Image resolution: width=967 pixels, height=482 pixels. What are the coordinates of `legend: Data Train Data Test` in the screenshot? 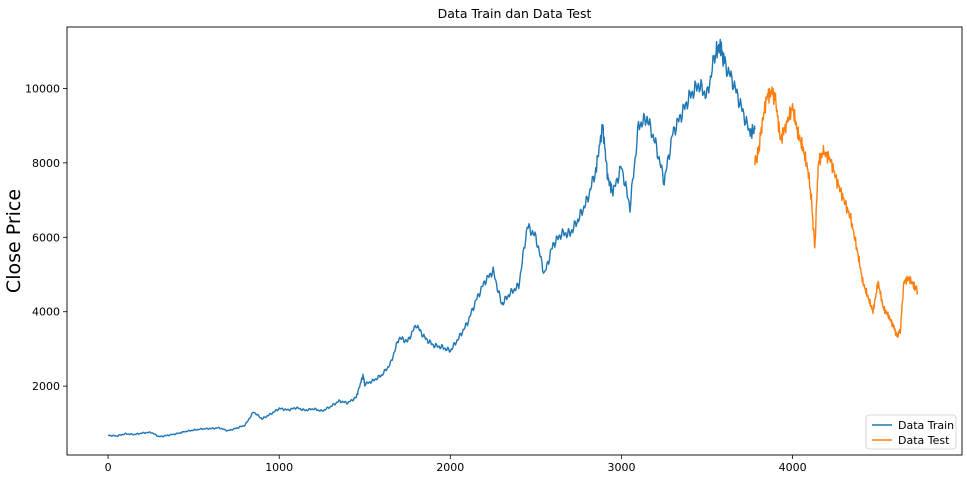 It's located at (911, 432).